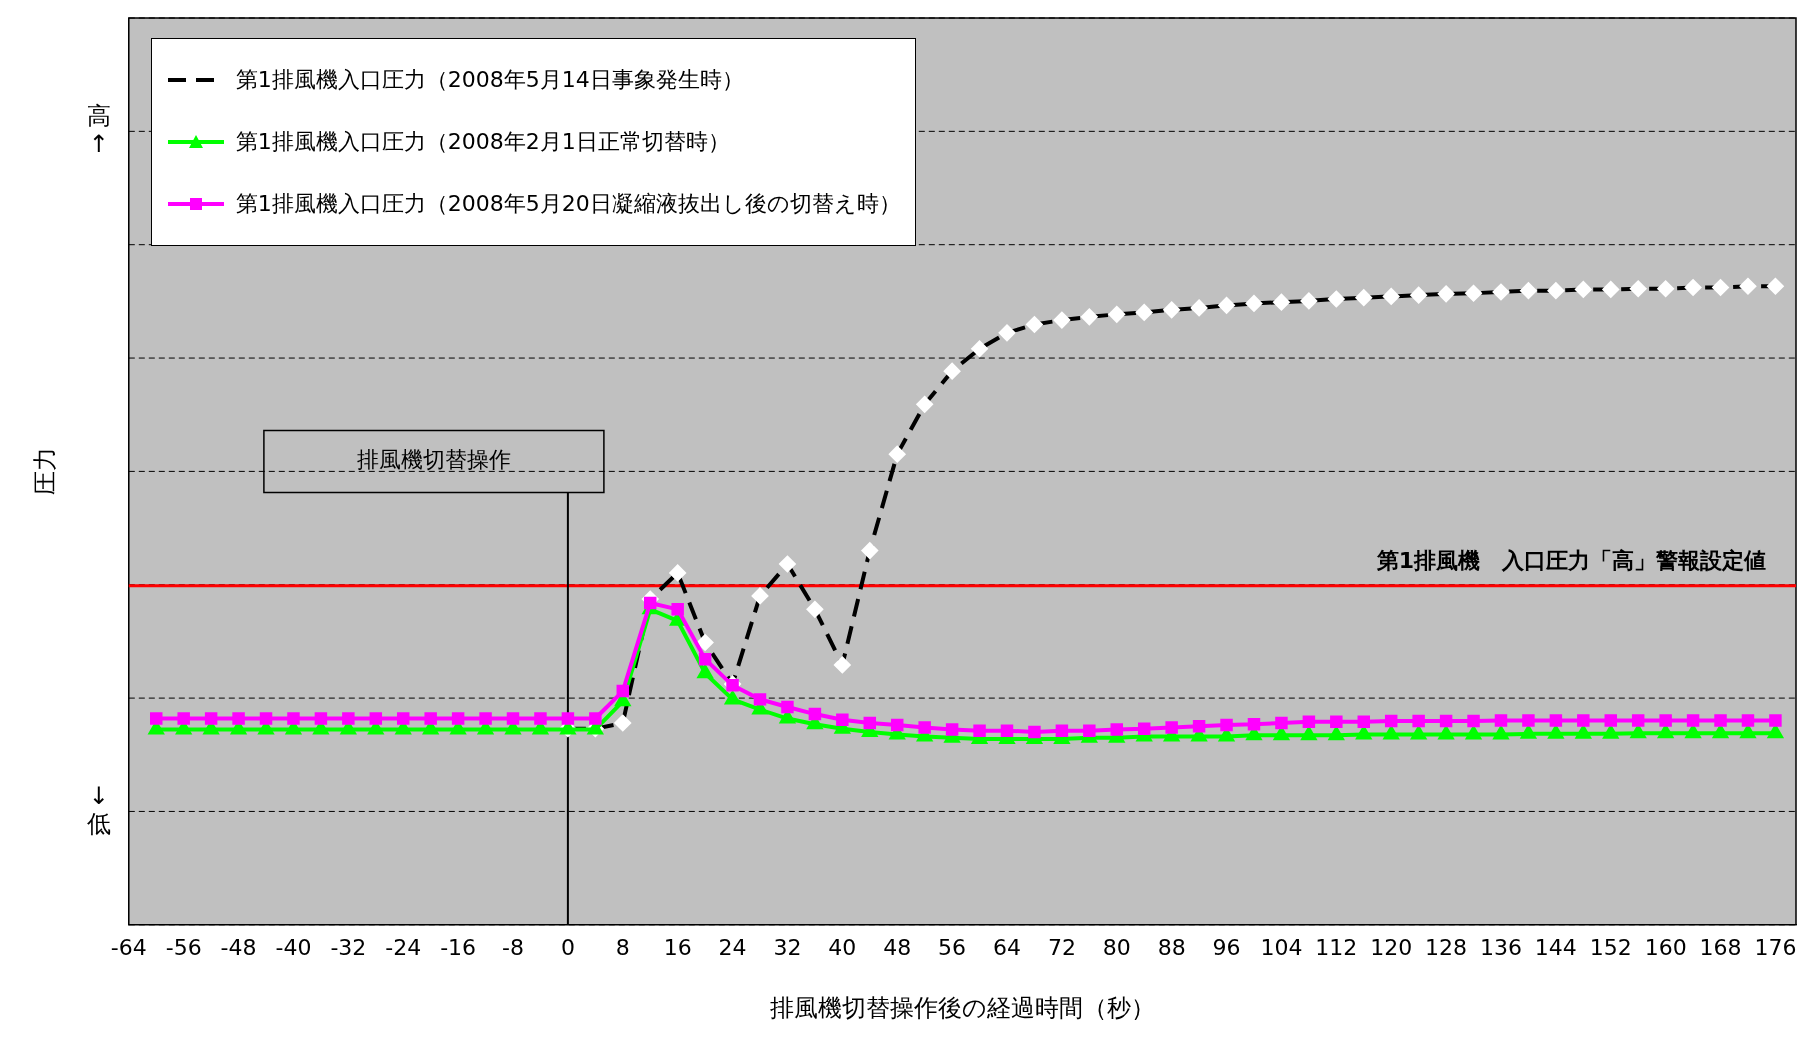 The width and height of the screenshot is (1814, 1047). What do you see at coordinates (1281, 947) in the screenshot?
I see `x-tick-label: 104` at bounding box center [1281, 947].